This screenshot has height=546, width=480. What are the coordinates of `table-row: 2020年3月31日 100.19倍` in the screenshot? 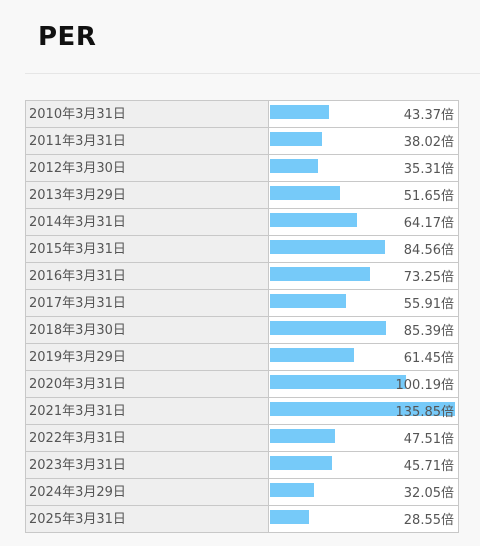 It's located at (242, 384).